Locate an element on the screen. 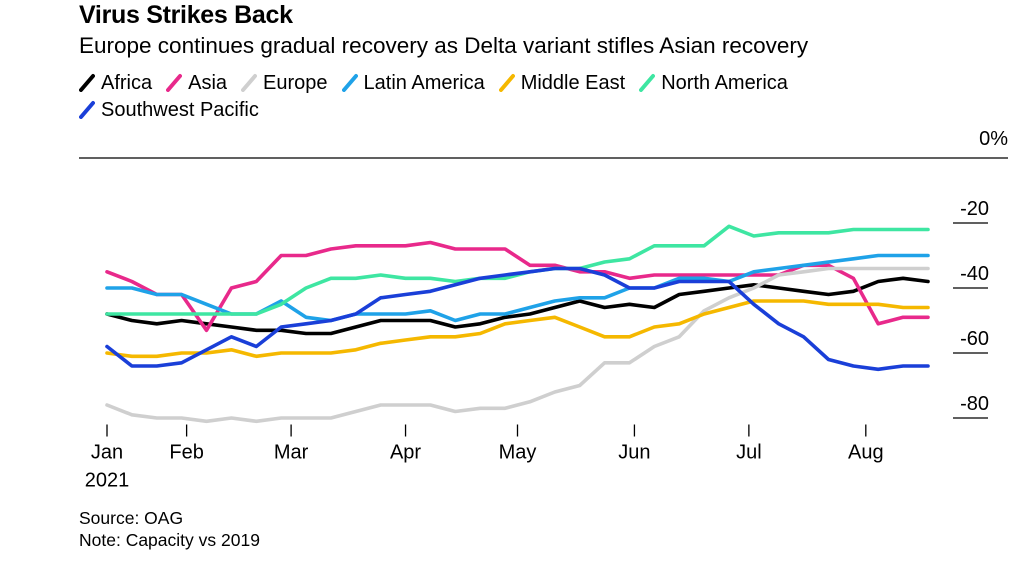 The width and height of the screenshot is (1012, 583). legend-item: Asia is located at coordinates (196, 83).